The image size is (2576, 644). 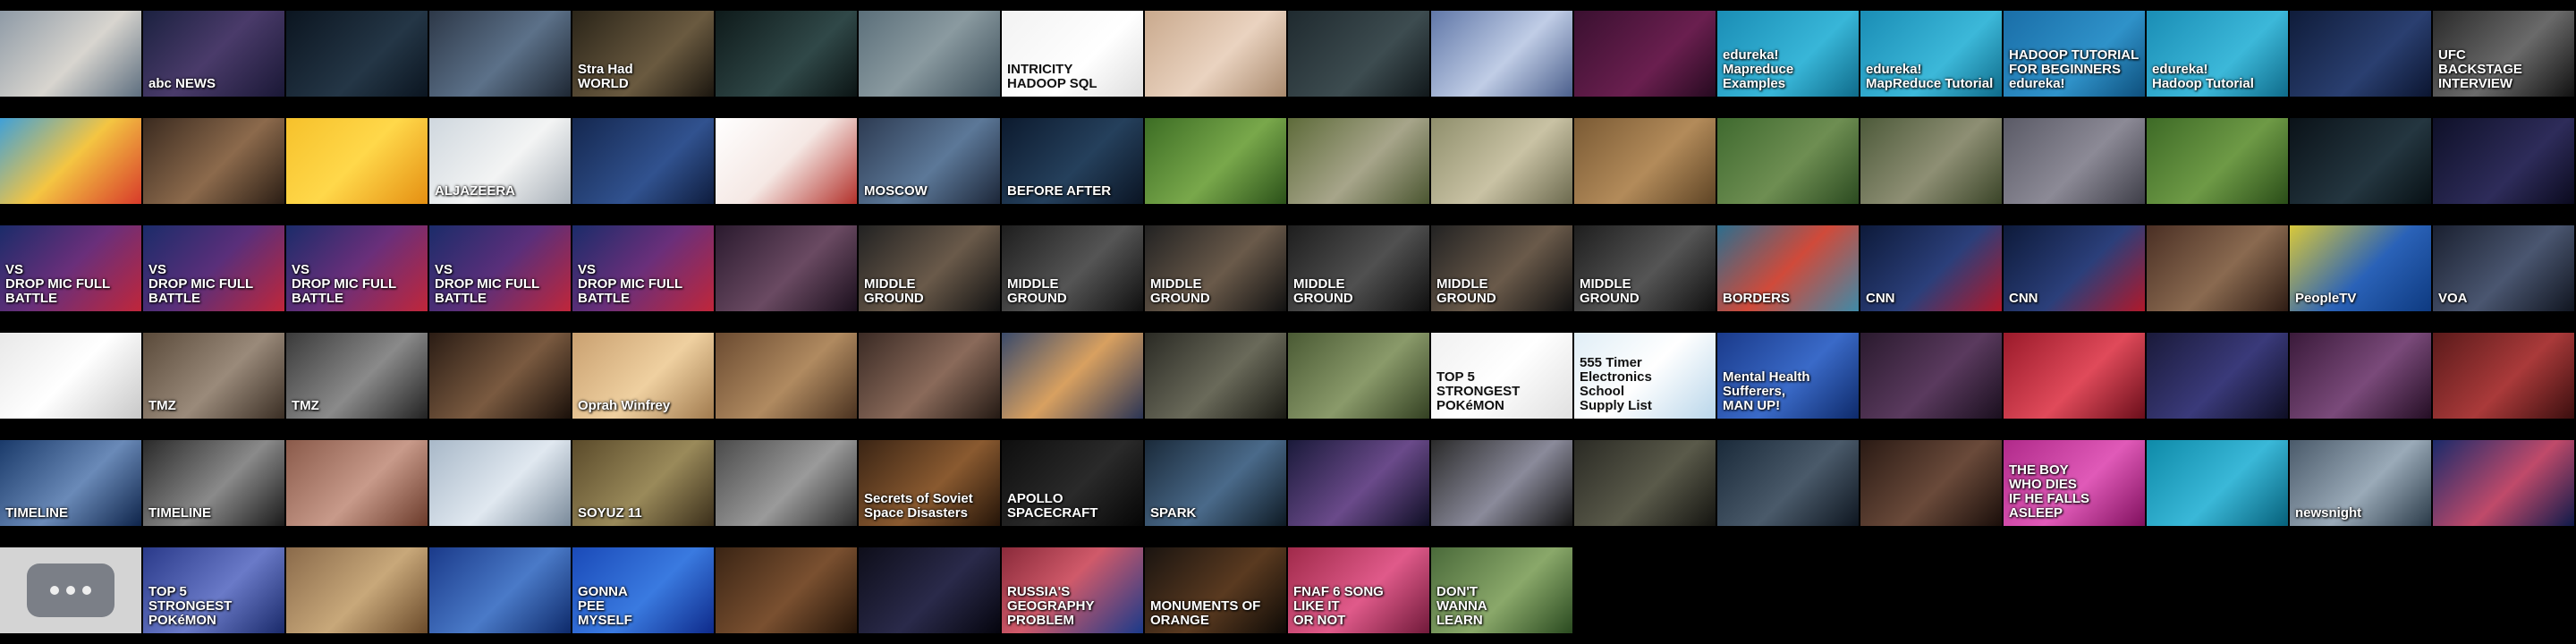 I want to click on video-thumbnail: PeopleTV, so click(x=2360, y=268).